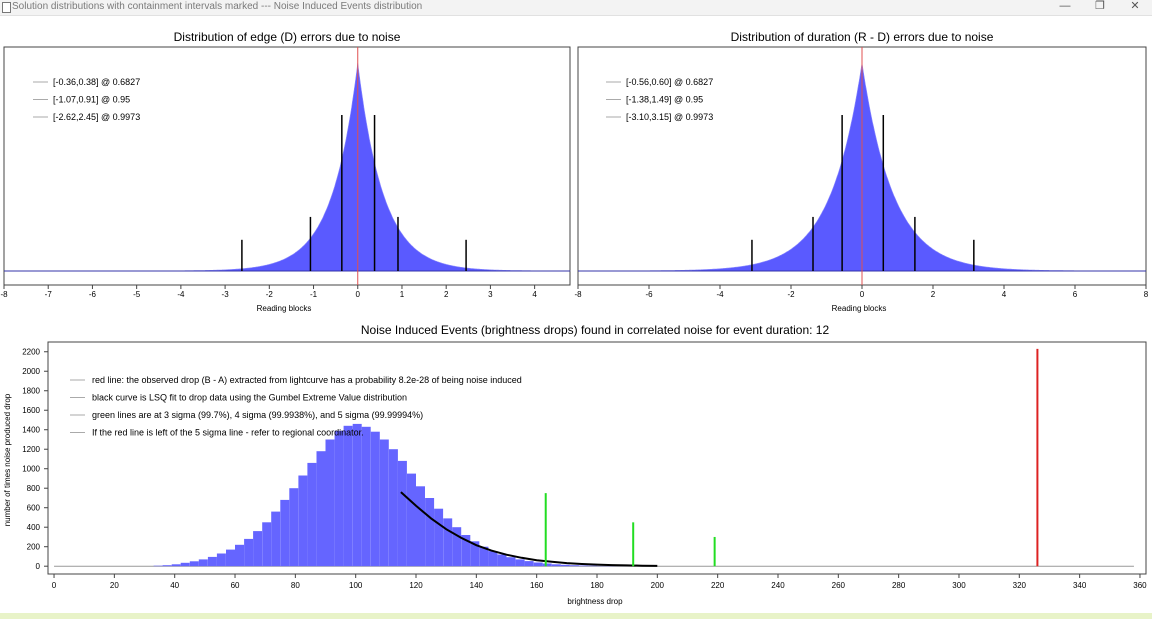 This screenshot has width=1152, height=619. I want to click on chart-1-x-tick-label-10: 1, so click(402, 294).